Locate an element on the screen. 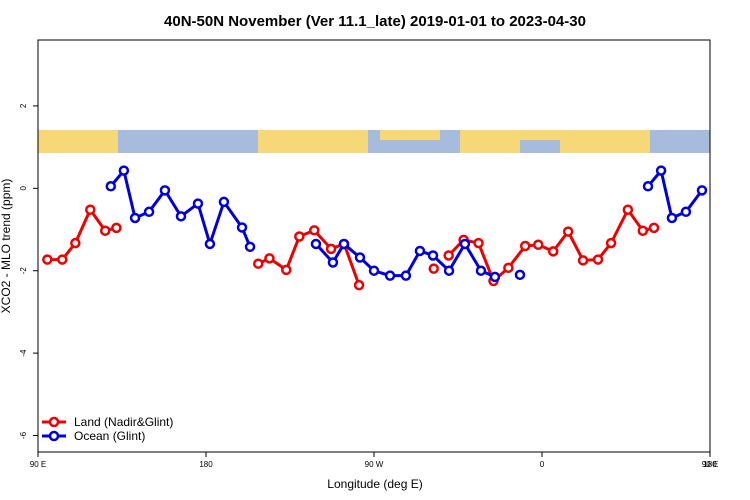  legend-label: Land (Nadir&Glint) is located at coordinates (123, 422).